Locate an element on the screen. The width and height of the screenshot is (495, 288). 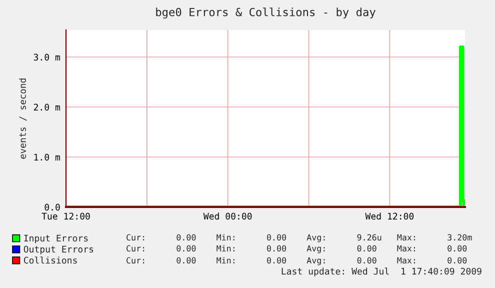
legend-label: Output Errors is located at coordinates (59, 250).